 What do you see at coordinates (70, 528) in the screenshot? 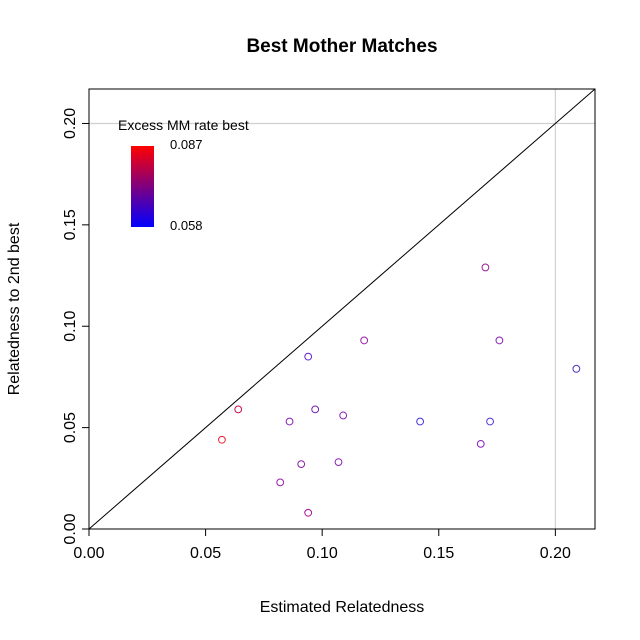
I see `y-tick-label: 0.00` at bounding box center [70, 528].